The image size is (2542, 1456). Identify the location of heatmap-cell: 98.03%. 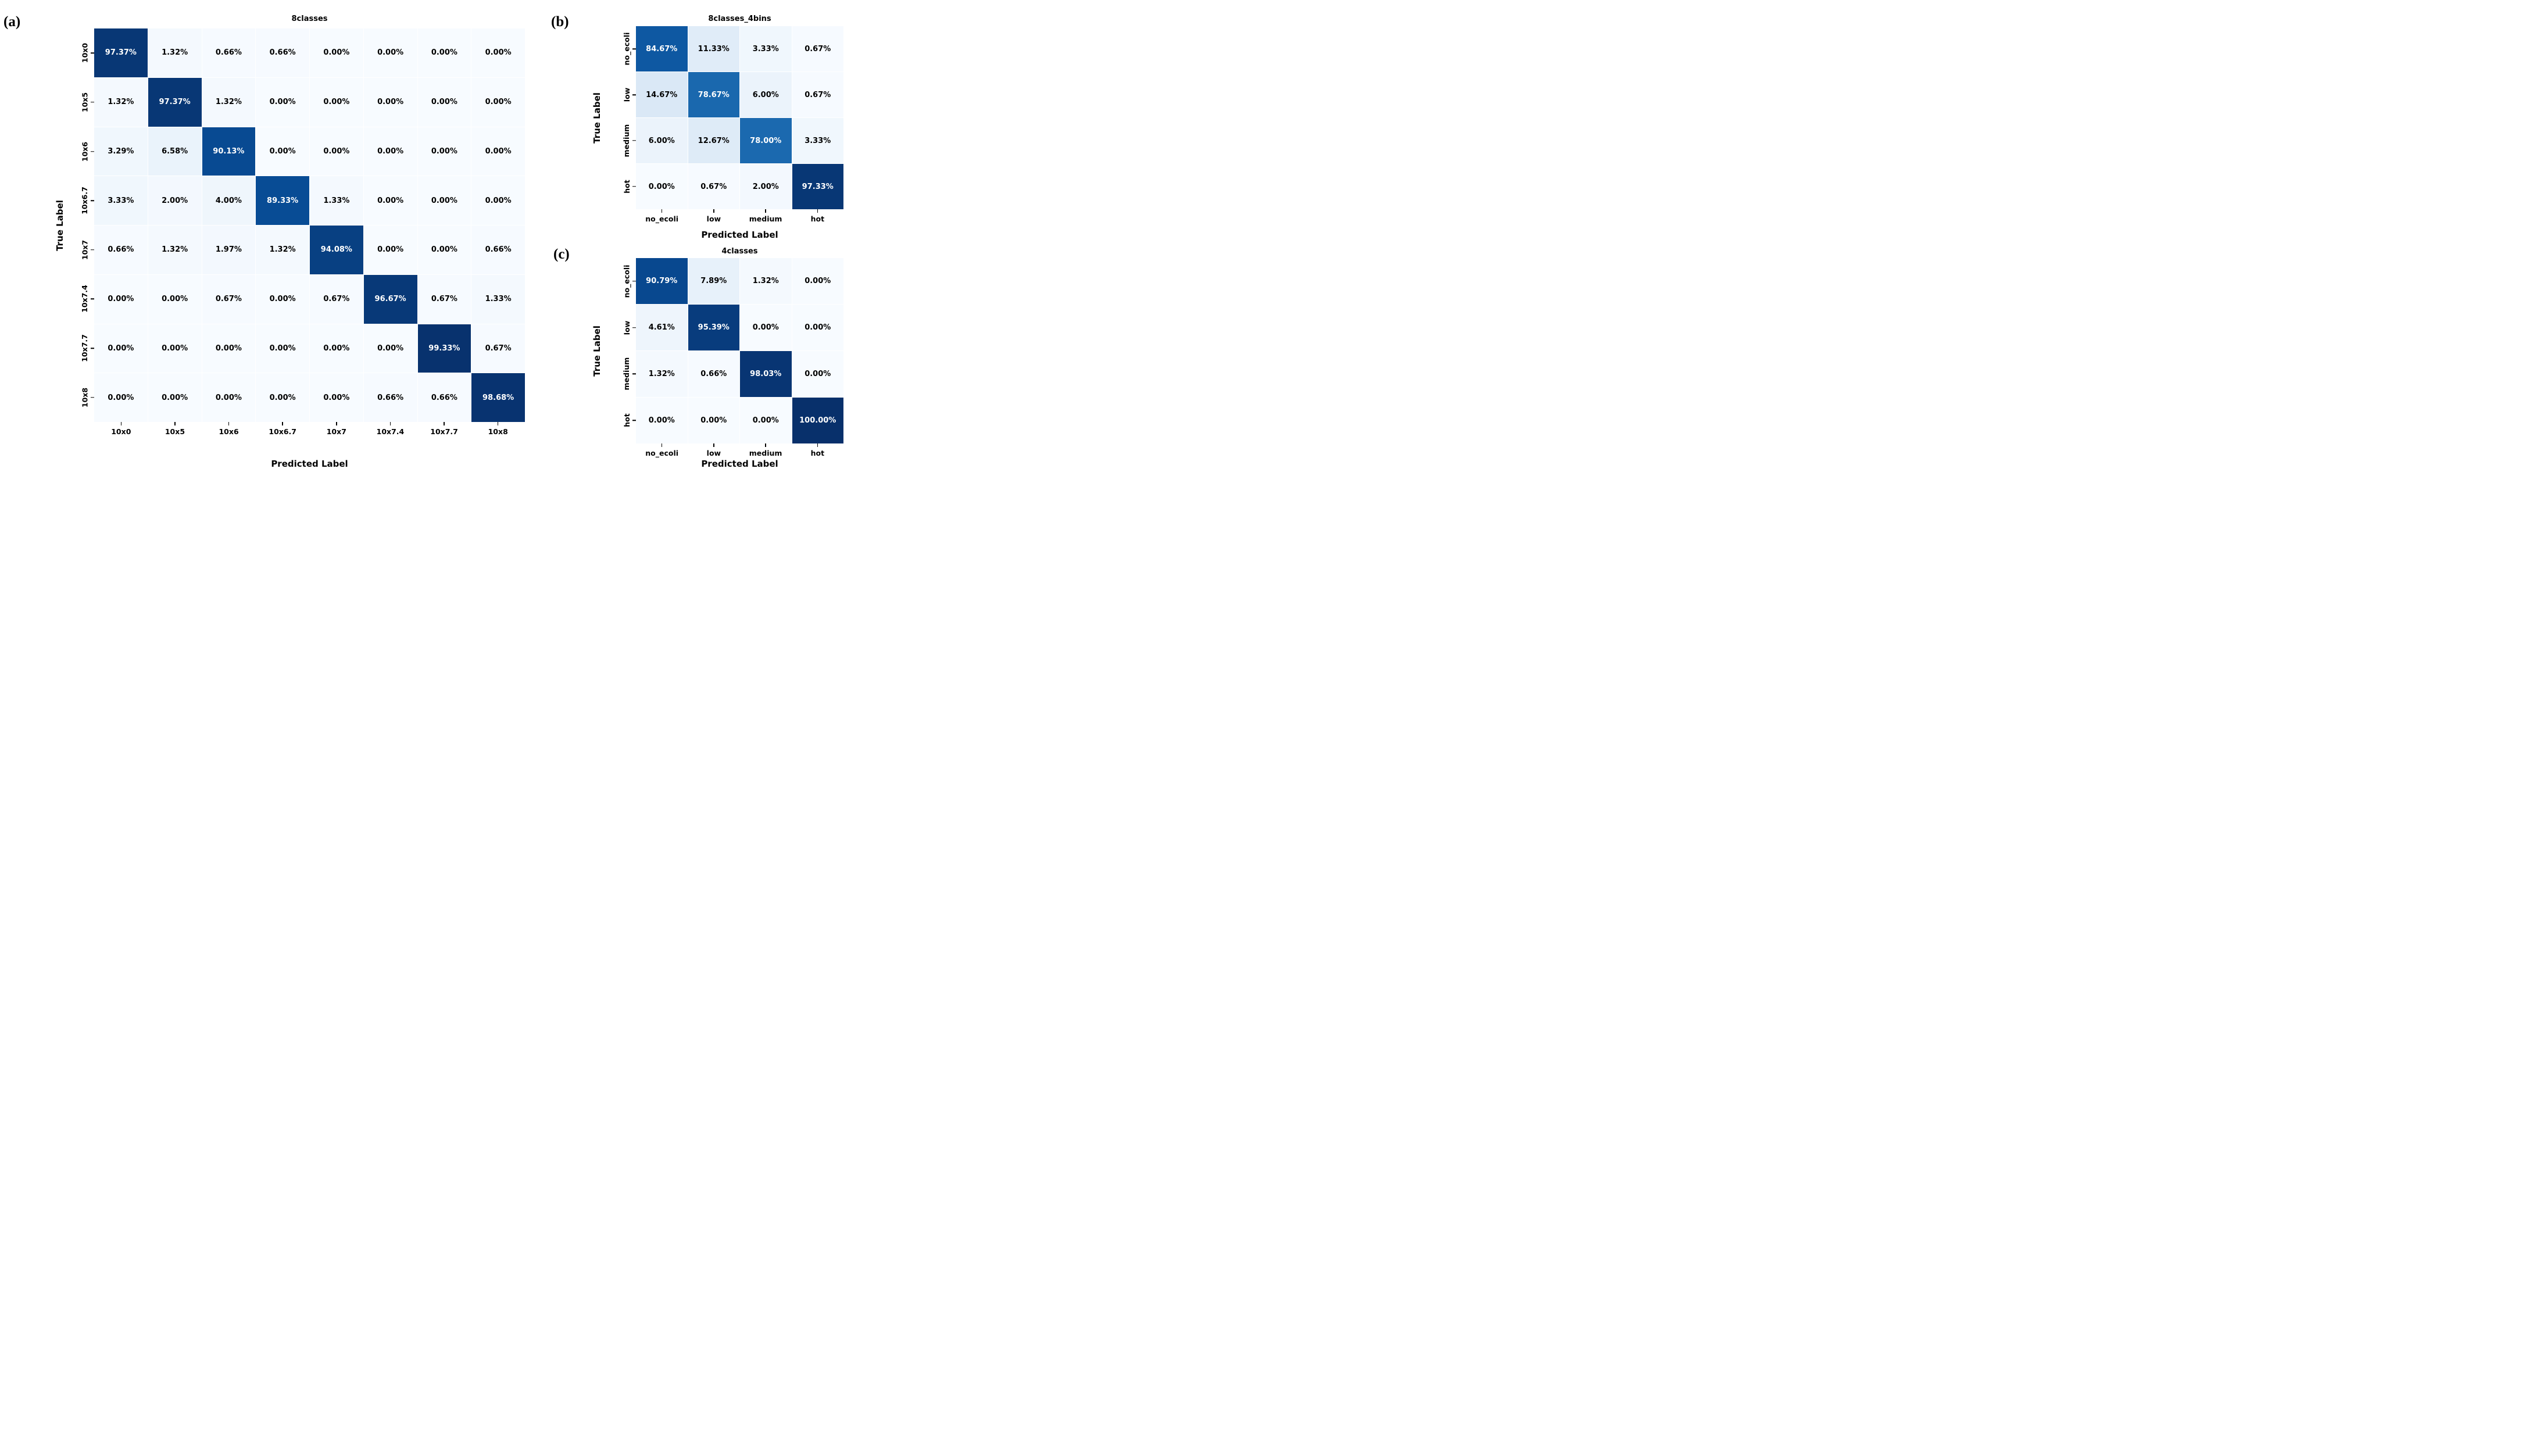
(766, 374).